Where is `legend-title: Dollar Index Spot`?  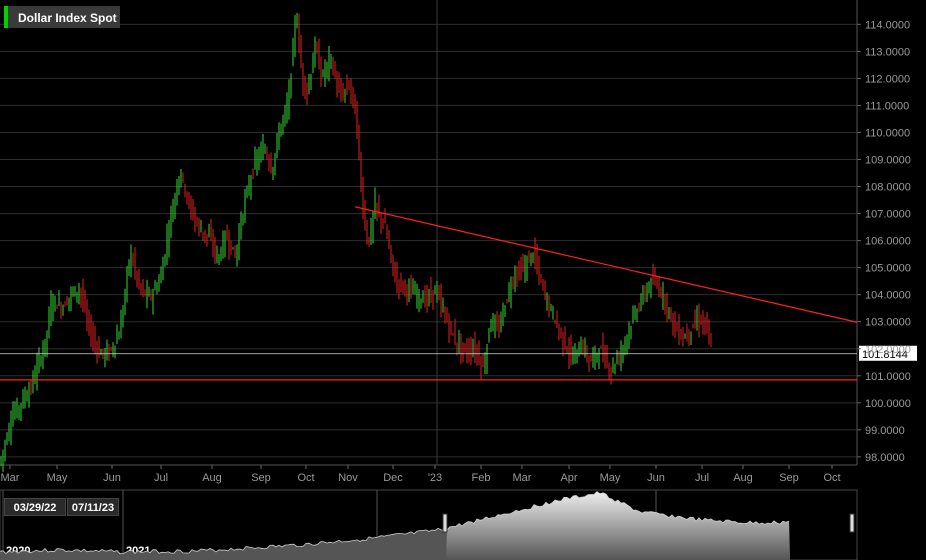 legend-title: Dollar Index Spot is located at coordinates (62, 17).